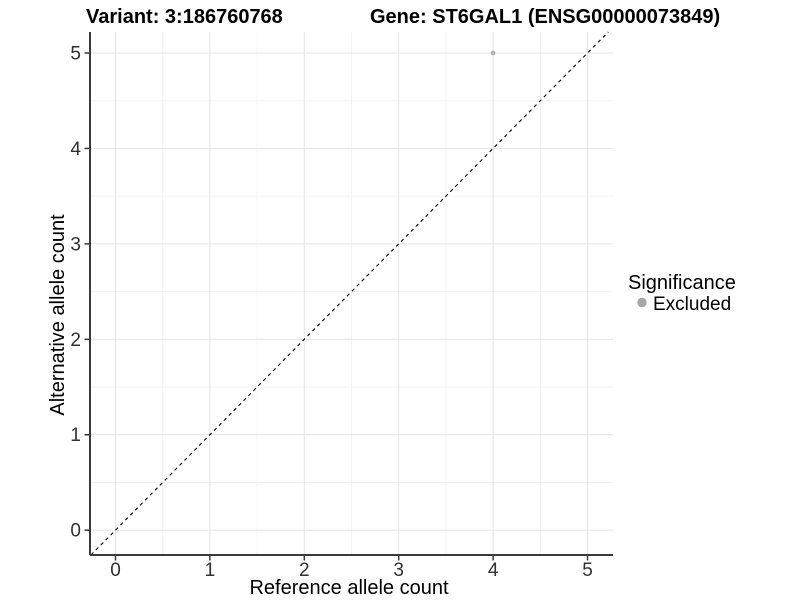 The image size is (800, 600). Describe the element at coordinates (682, 283) in the screenshot. I see `legend-title: Significance` at that location.